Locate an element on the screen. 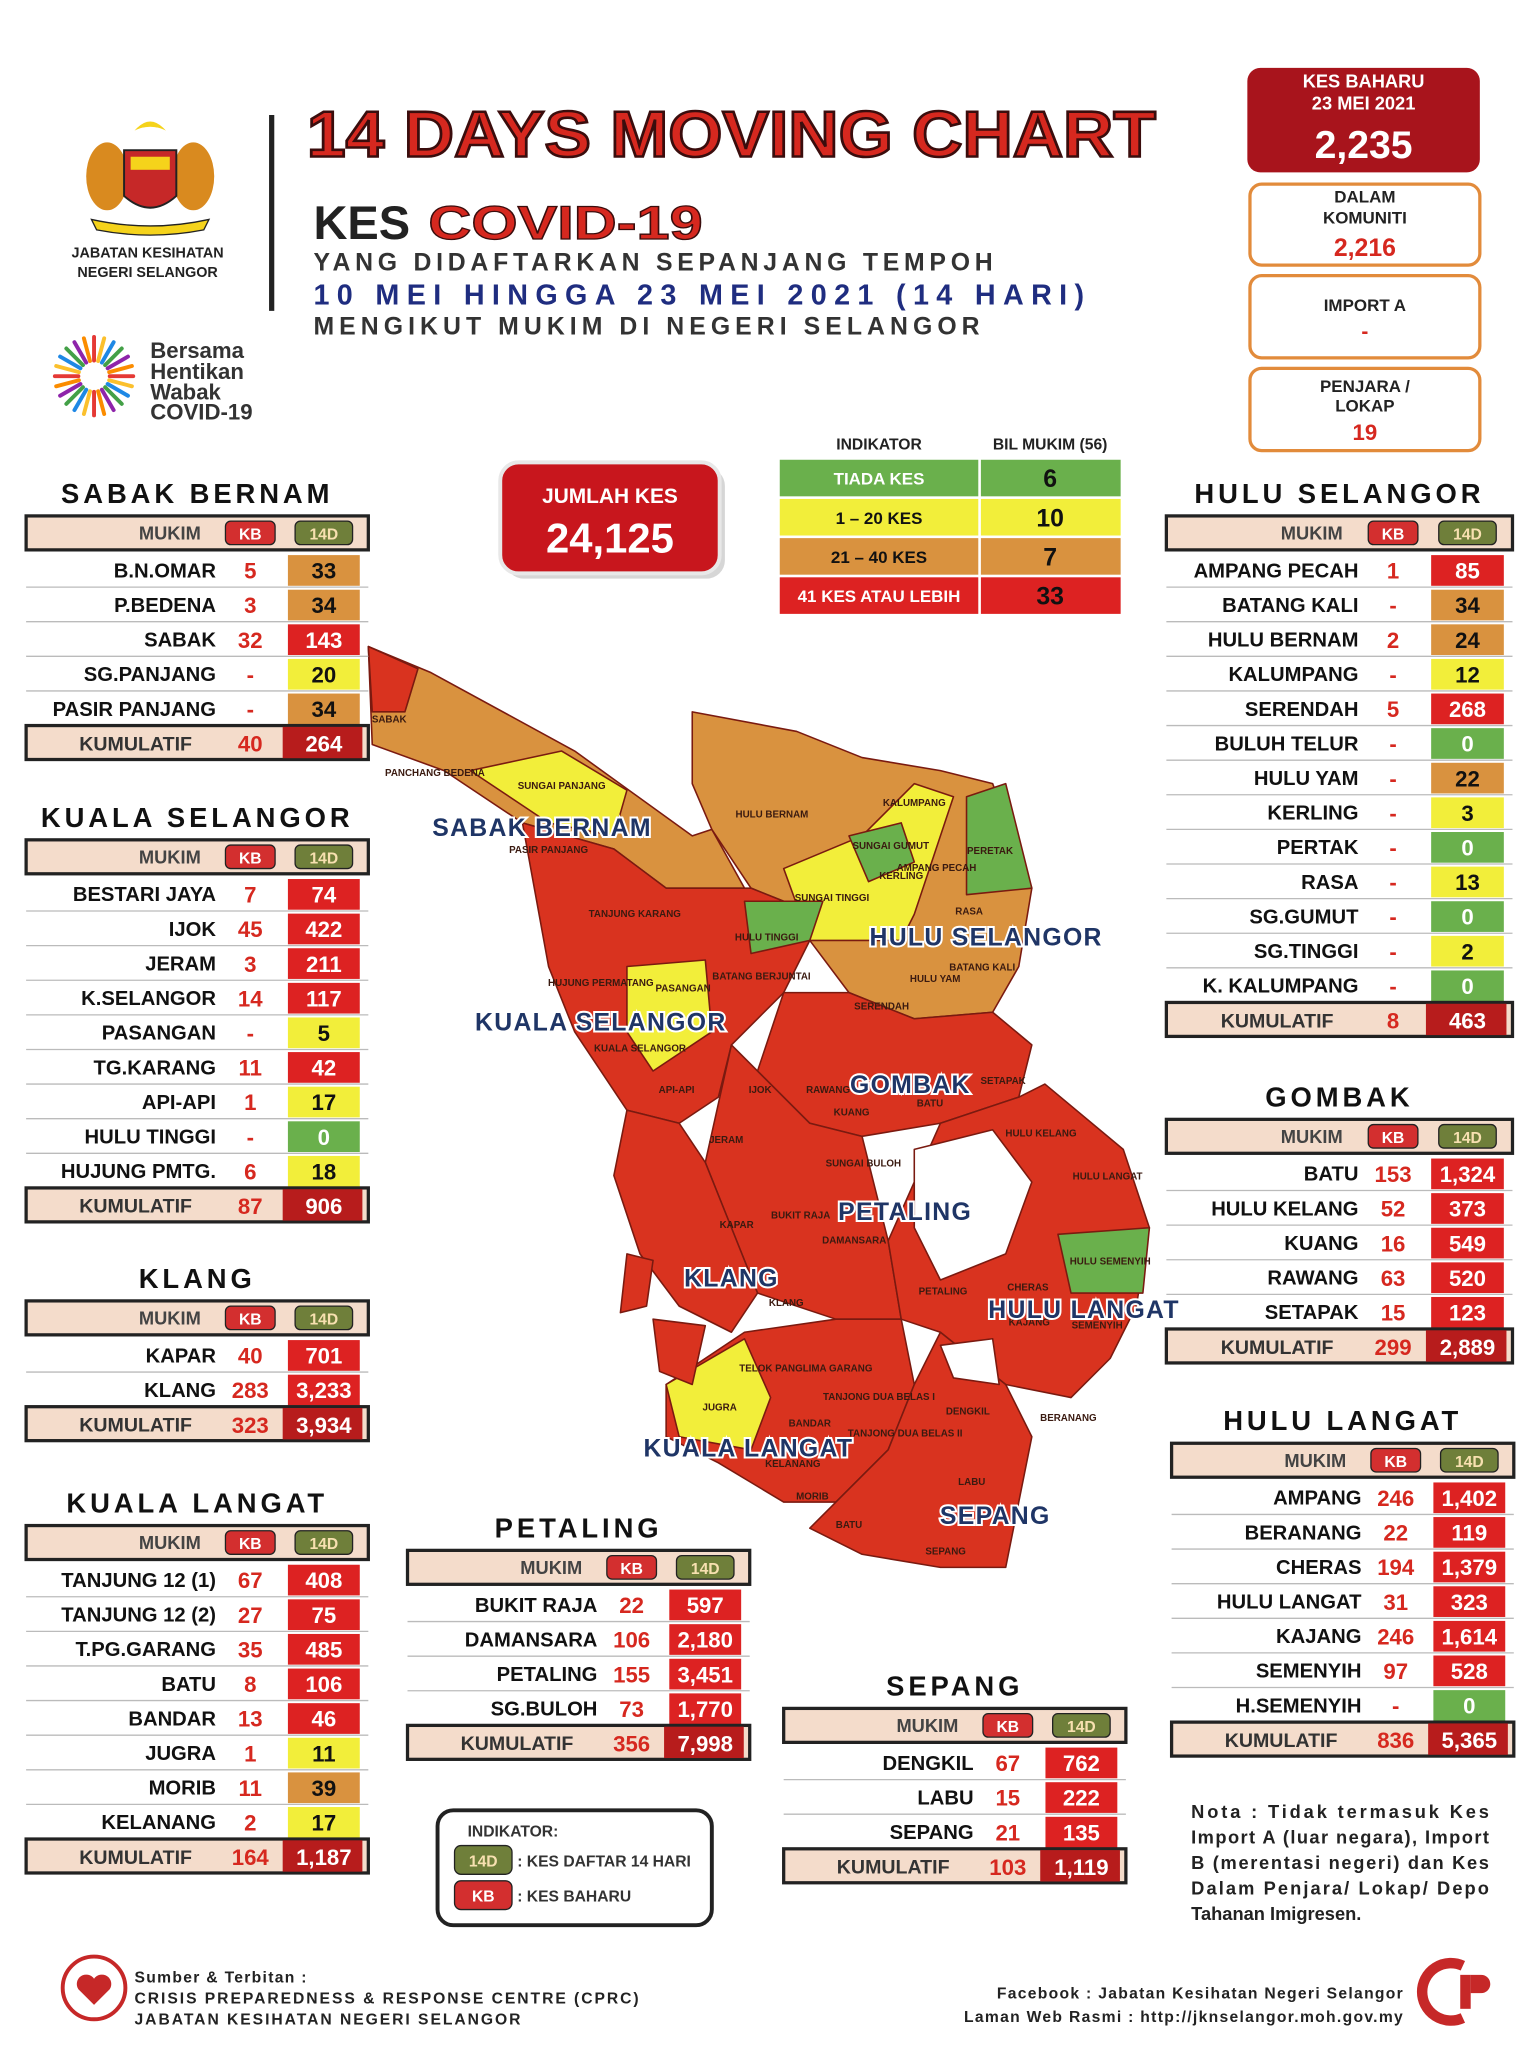 The width and height of the screenshot is (1536, 2048). header-kb-tag is located at coordinates (1393, 533).